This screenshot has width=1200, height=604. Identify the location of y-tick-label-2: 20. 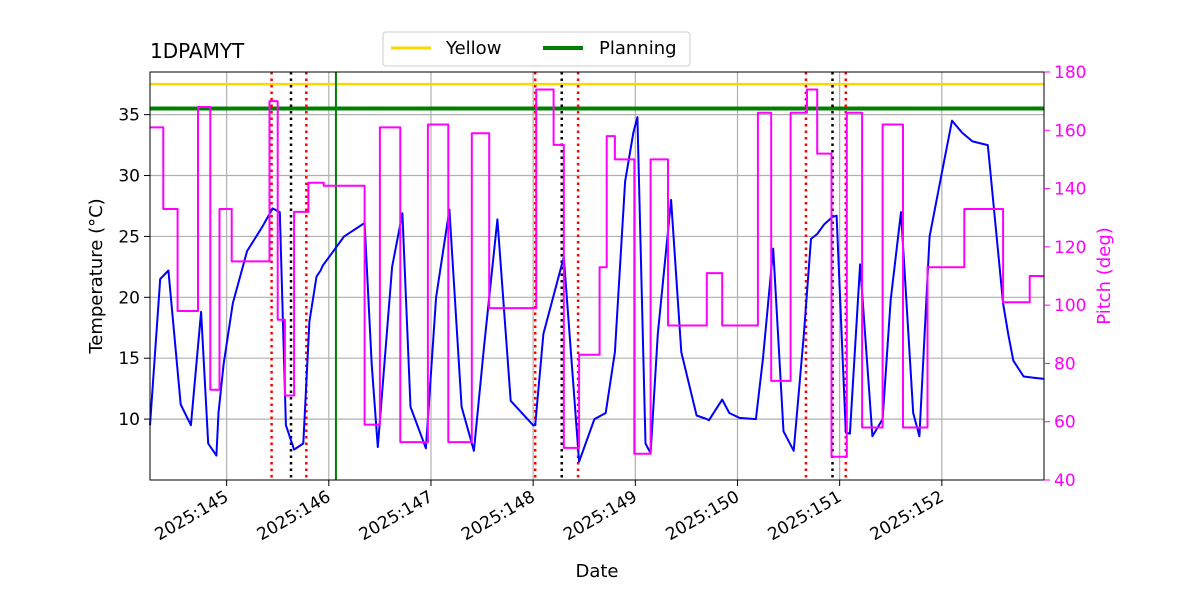
(129, 298).